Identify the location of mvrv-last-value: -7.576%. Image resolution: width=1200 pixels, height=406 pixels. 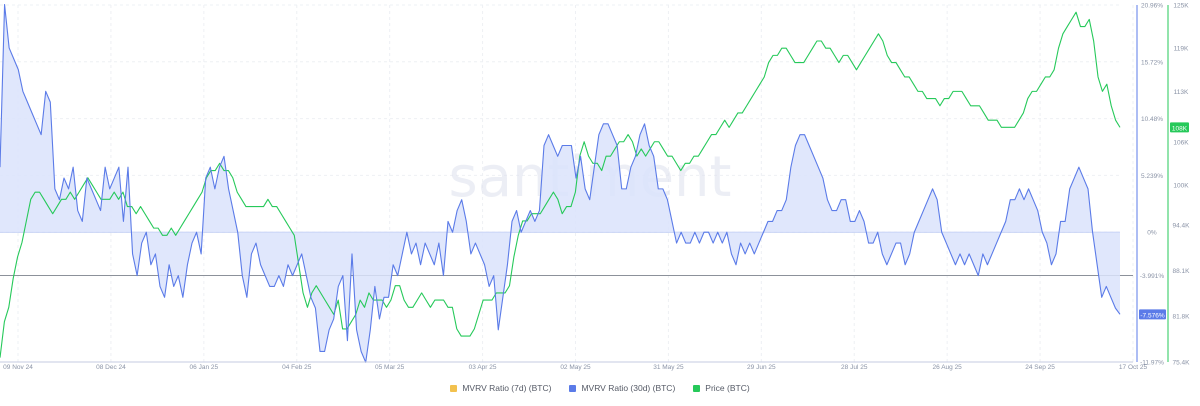
(1152, 315).